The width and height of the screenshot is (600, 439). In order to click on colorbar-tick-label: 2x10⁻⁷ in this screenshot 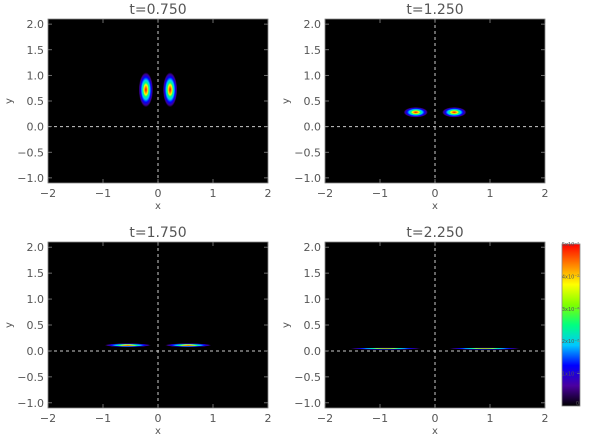, I will do `click(570, 342)`.